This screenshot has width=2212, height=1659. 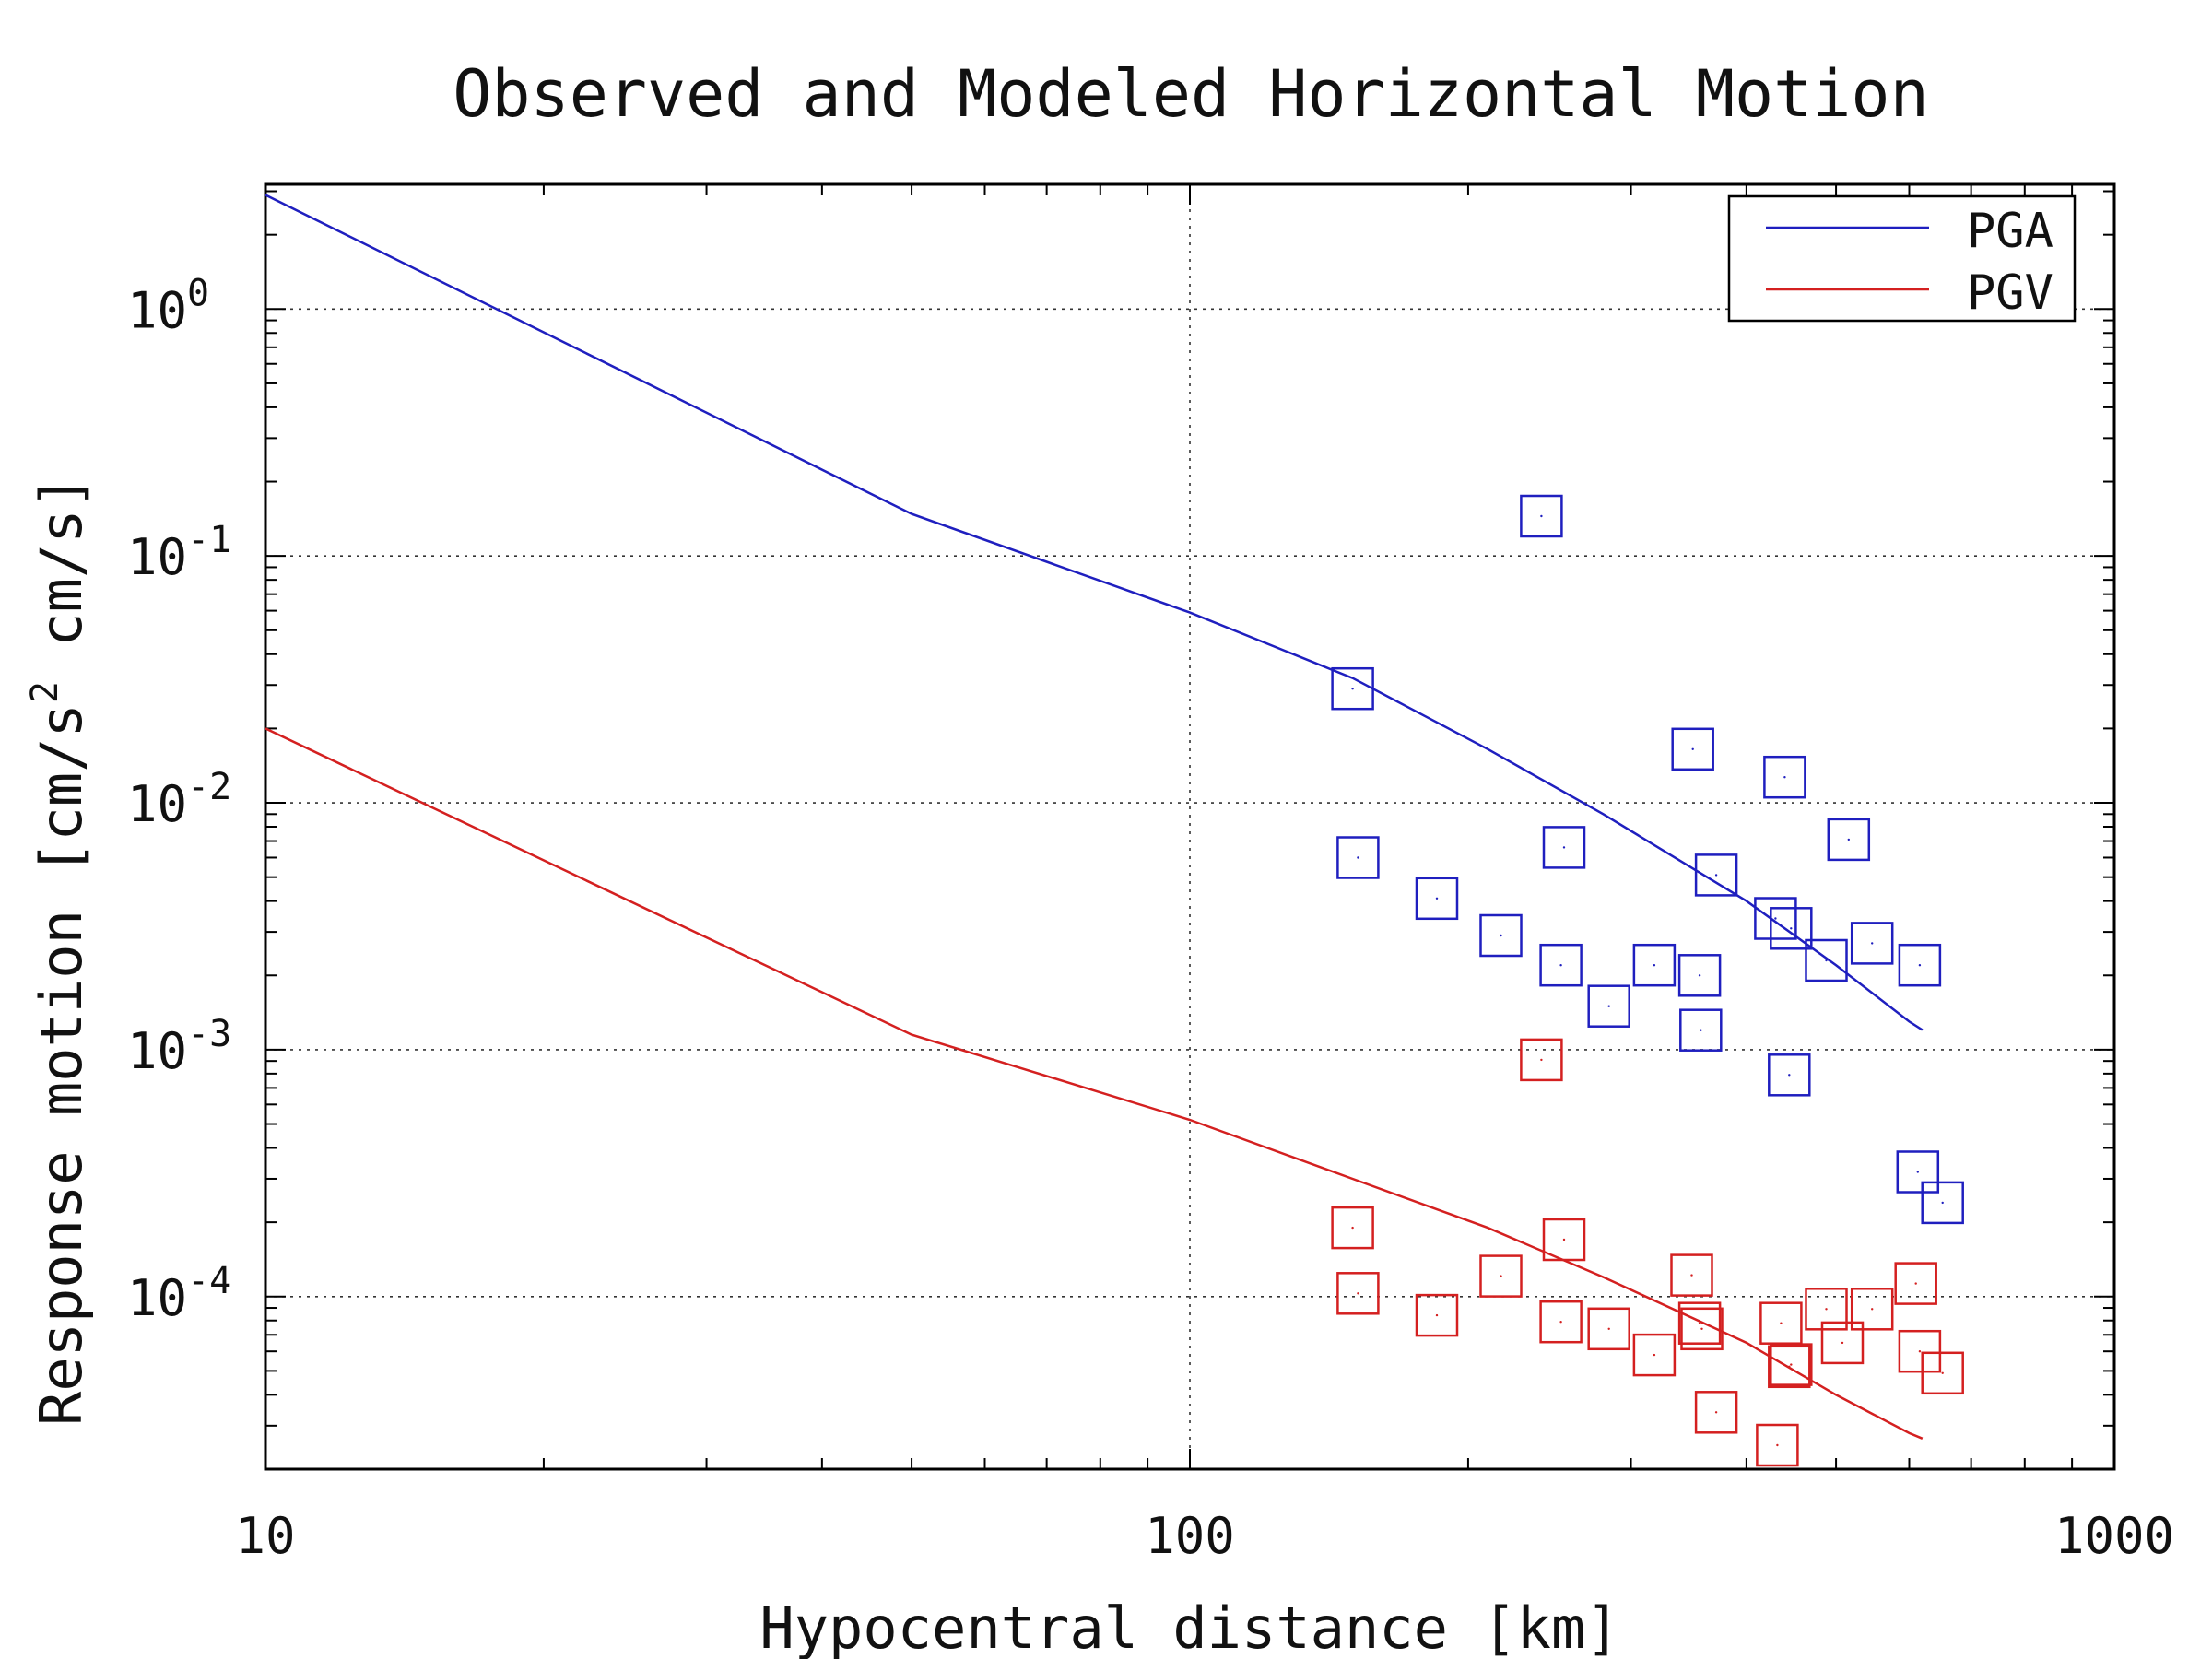 What do you see at coordinates (61, 578) in the screenshot?
I see `y-axis-label-tail: cm/s]` at bounding box center [61, 578].